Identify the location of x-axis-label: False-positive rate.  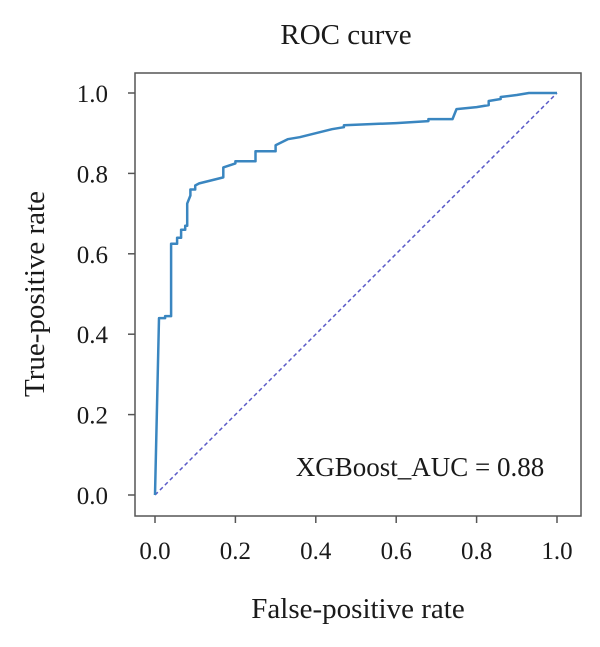
(357, 609).